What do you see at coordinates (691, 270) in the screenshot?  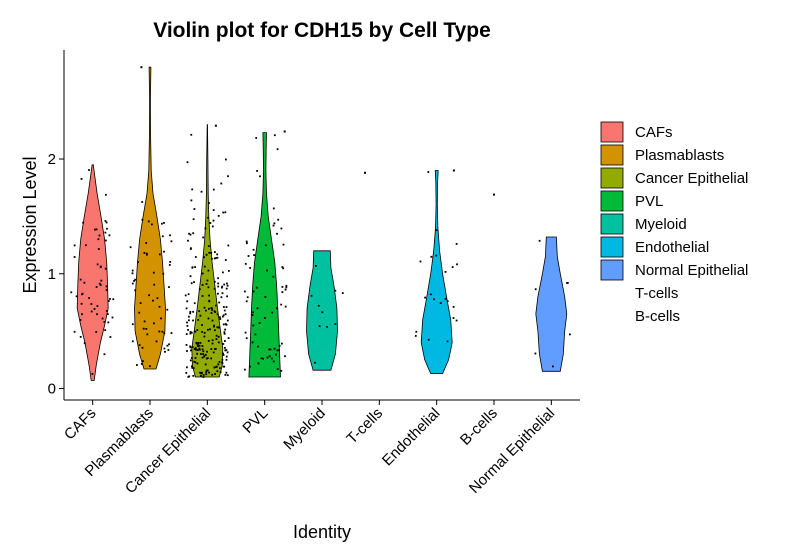 I see `legend-label-normal-epithelial: Normal Epithelial` at bounding box center [691, 270].